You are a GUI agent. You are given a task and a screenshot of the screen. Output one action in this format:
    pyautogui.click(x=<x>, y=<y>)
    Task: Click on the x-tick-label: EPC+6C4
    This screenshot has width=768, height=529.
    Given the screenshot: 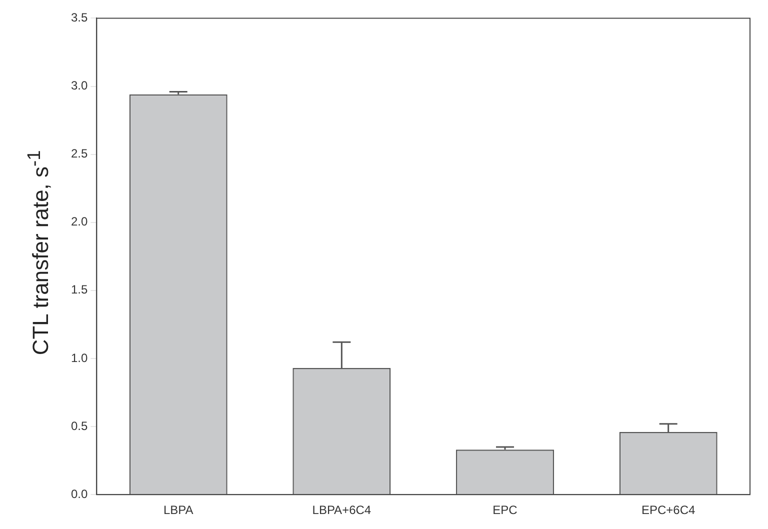 What is the action you would take?
    pyautogui.click(x=668, y=510)
    